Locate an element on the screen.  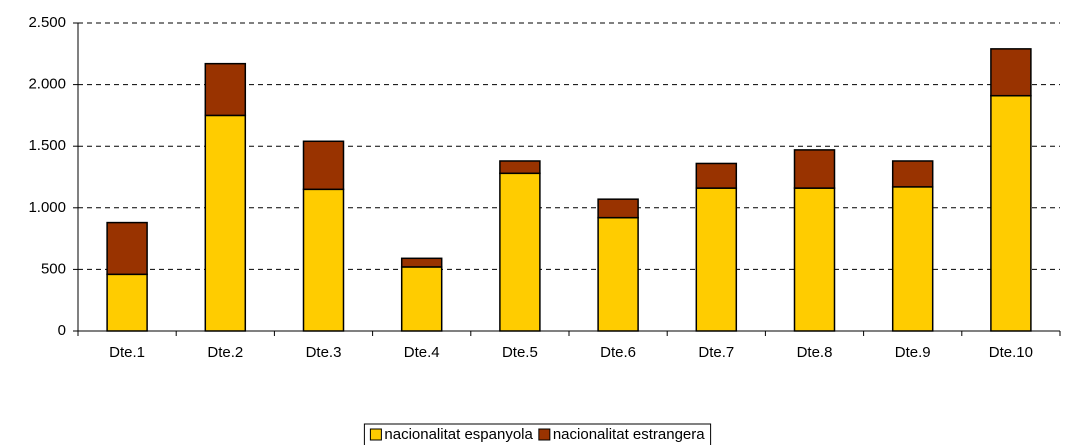
y-tick-label: 1.000 is located at coordinates (47, 207).